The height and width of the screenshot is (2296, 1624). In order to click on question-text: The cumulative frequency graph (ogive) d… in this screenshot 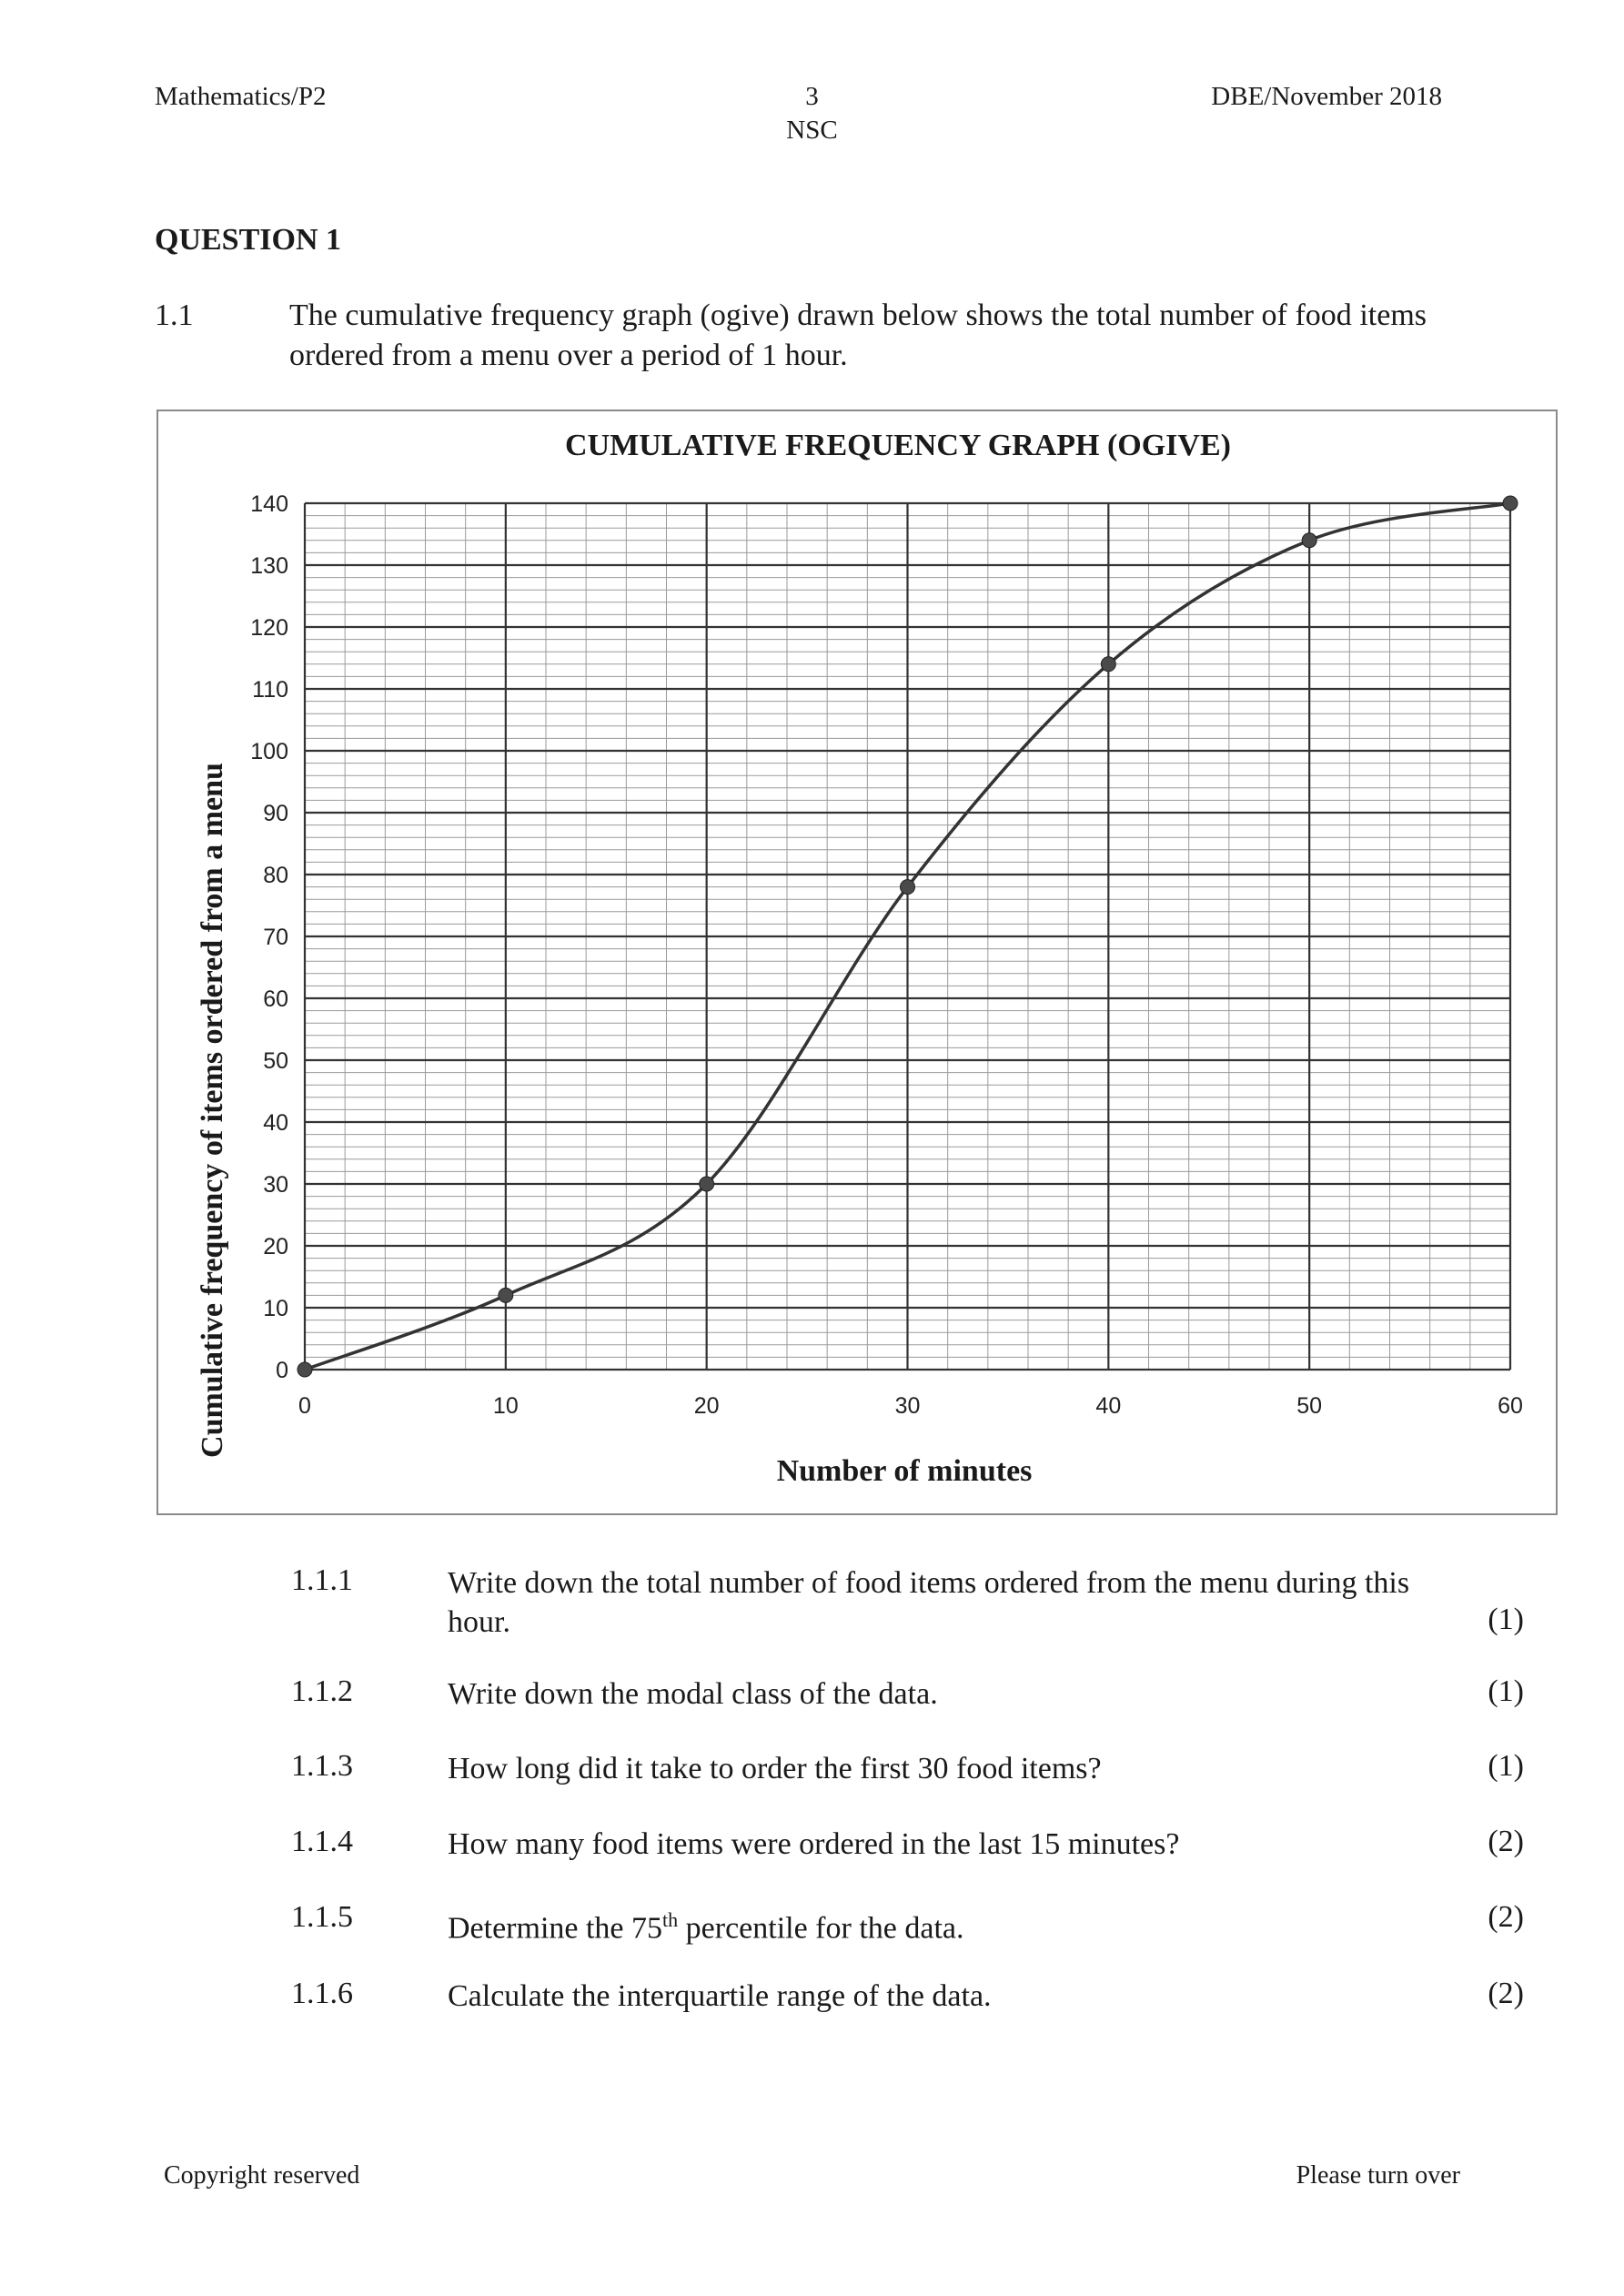, I will do `click(858, 335)`.